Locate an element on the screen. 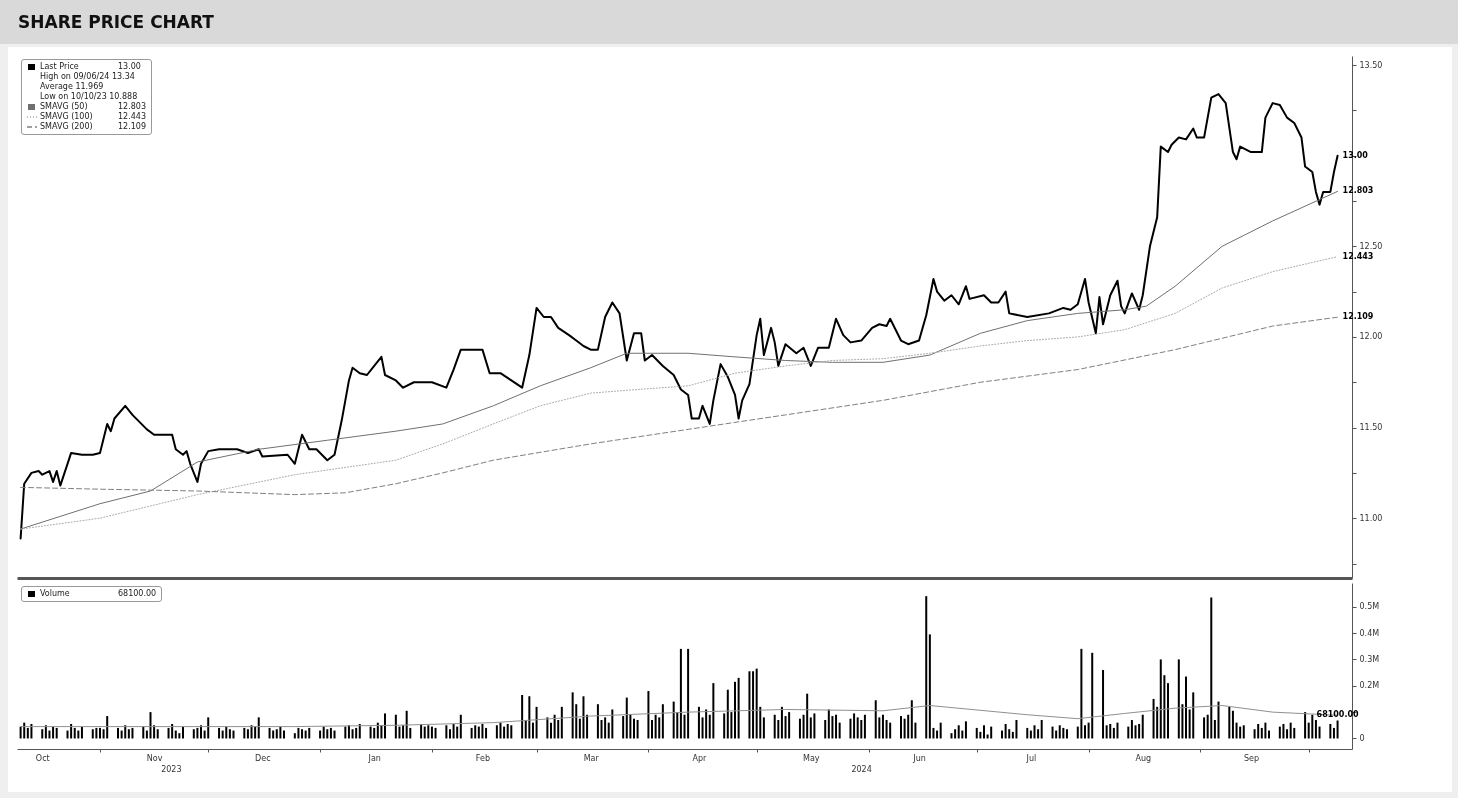 The height and width of the screenshot is (798, 1458). x-tick-label: Sep is located at coordinates (1251, 758).